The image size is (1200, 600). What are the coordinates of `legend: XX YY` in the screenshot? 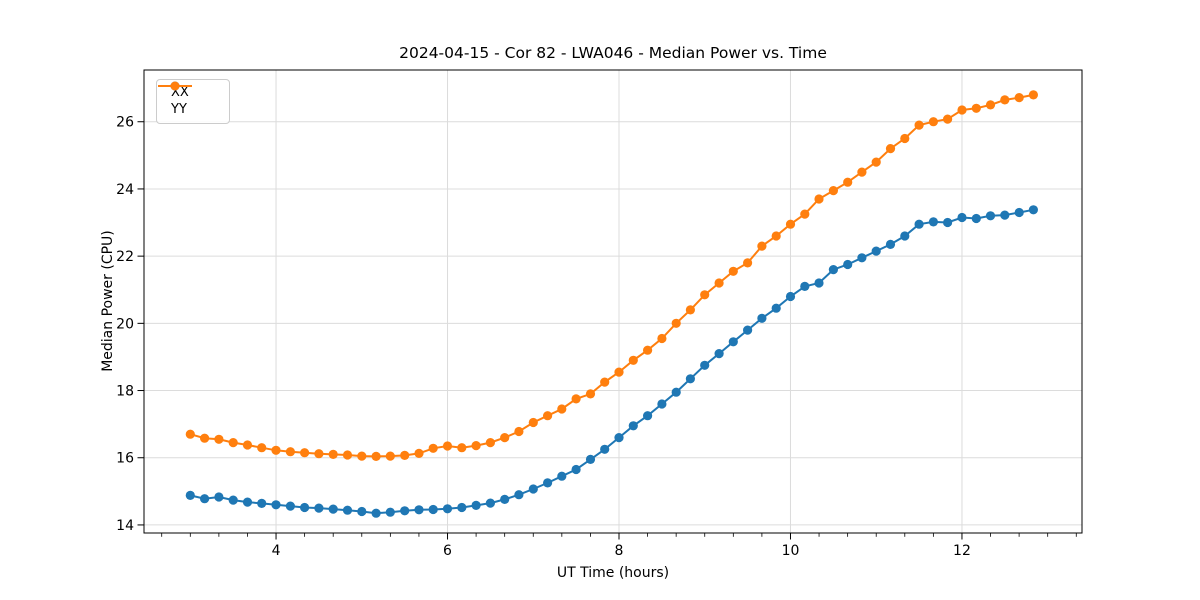 It's located at (193, 101).